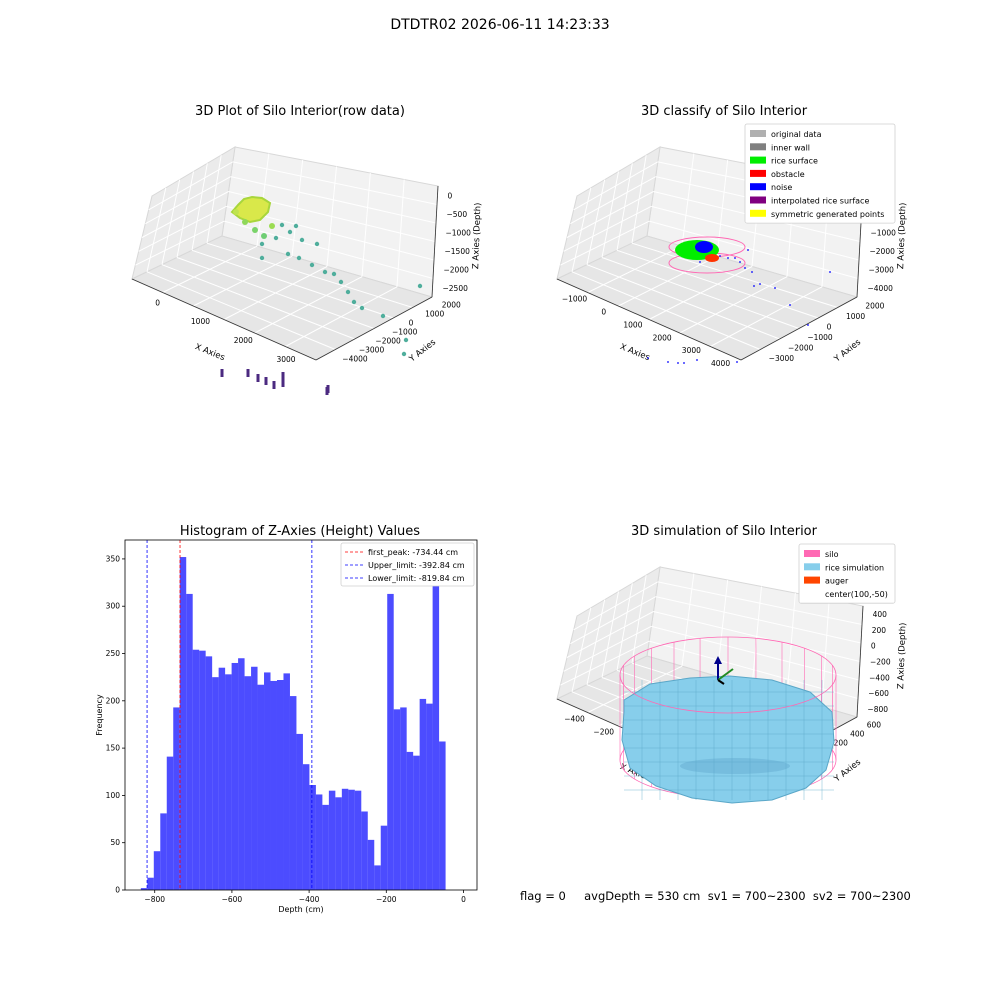 This screenshot has height=1000, width=1000. What do you see at coordinates (575, 299) in the screenshot?
I see `classify-x-tick-label: −1000` at bounding box center [575, 299].